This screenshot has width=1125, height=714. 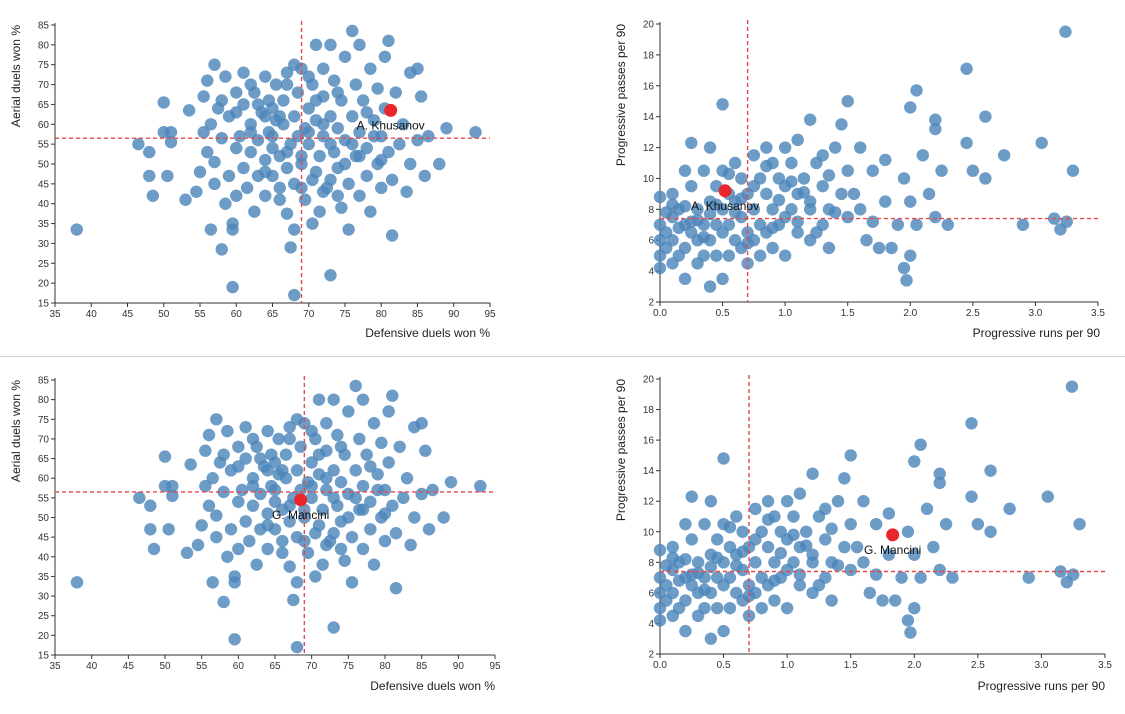 What do you see at coordinates (649, 502) in the screenshot?
I see `y-tick-label: 12` at bounding box center [649, 502].